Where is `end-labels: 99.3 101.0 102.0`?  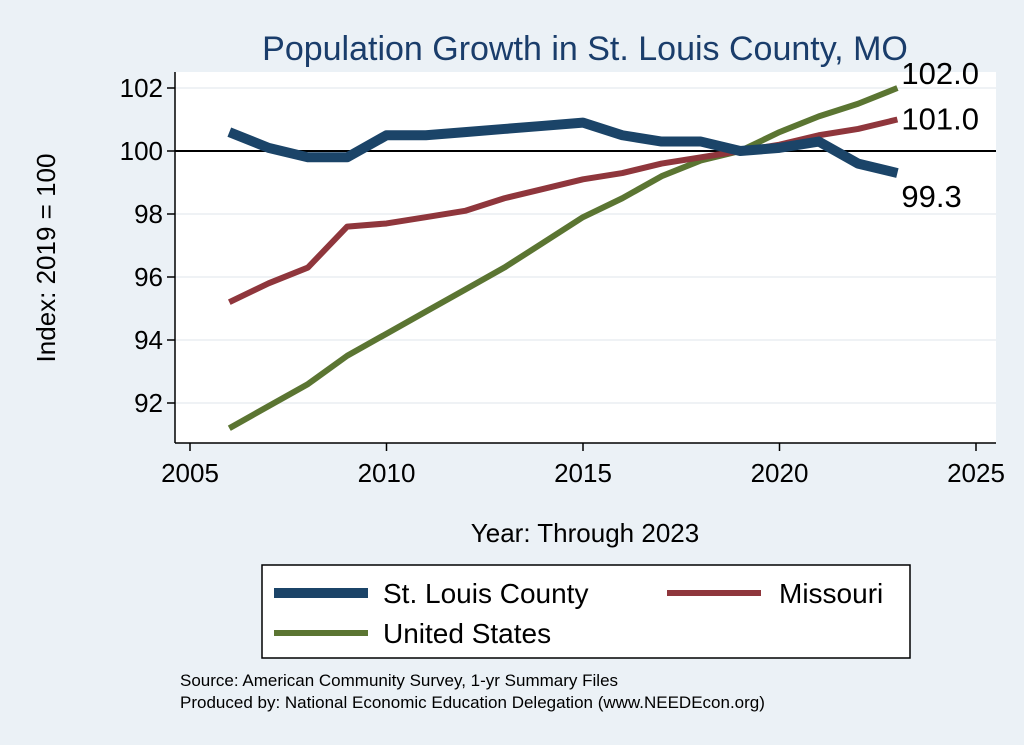 end-labels: 99.3 101.0 102.0 is located at coordinates (940, 135).